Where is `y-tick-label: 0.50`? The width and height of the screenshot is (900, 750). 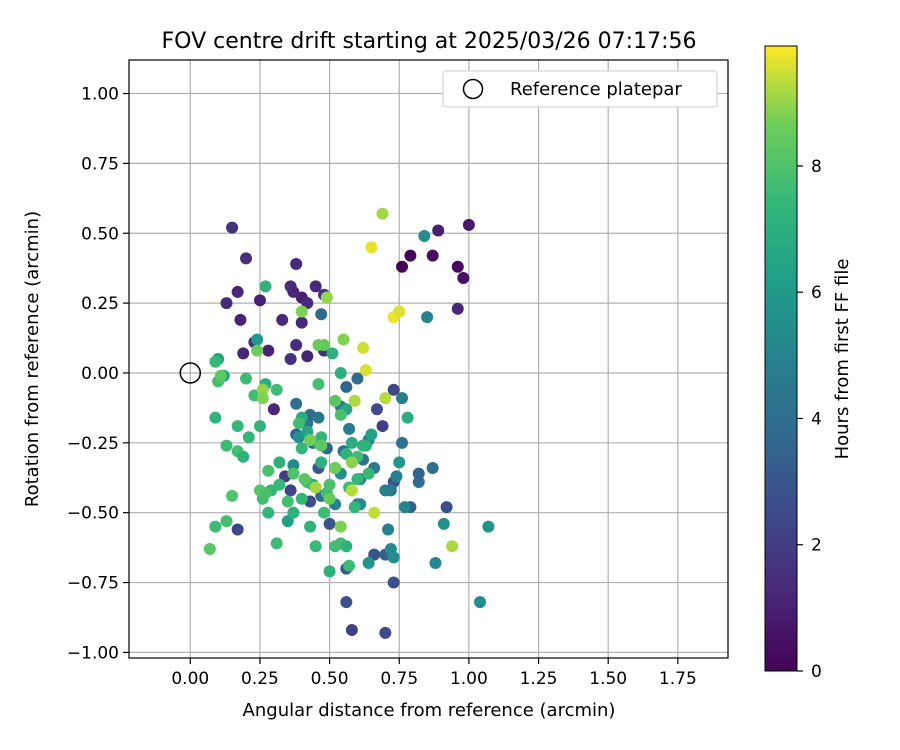
y-tick-label: 0.50 is located at coordinates (100, 234).